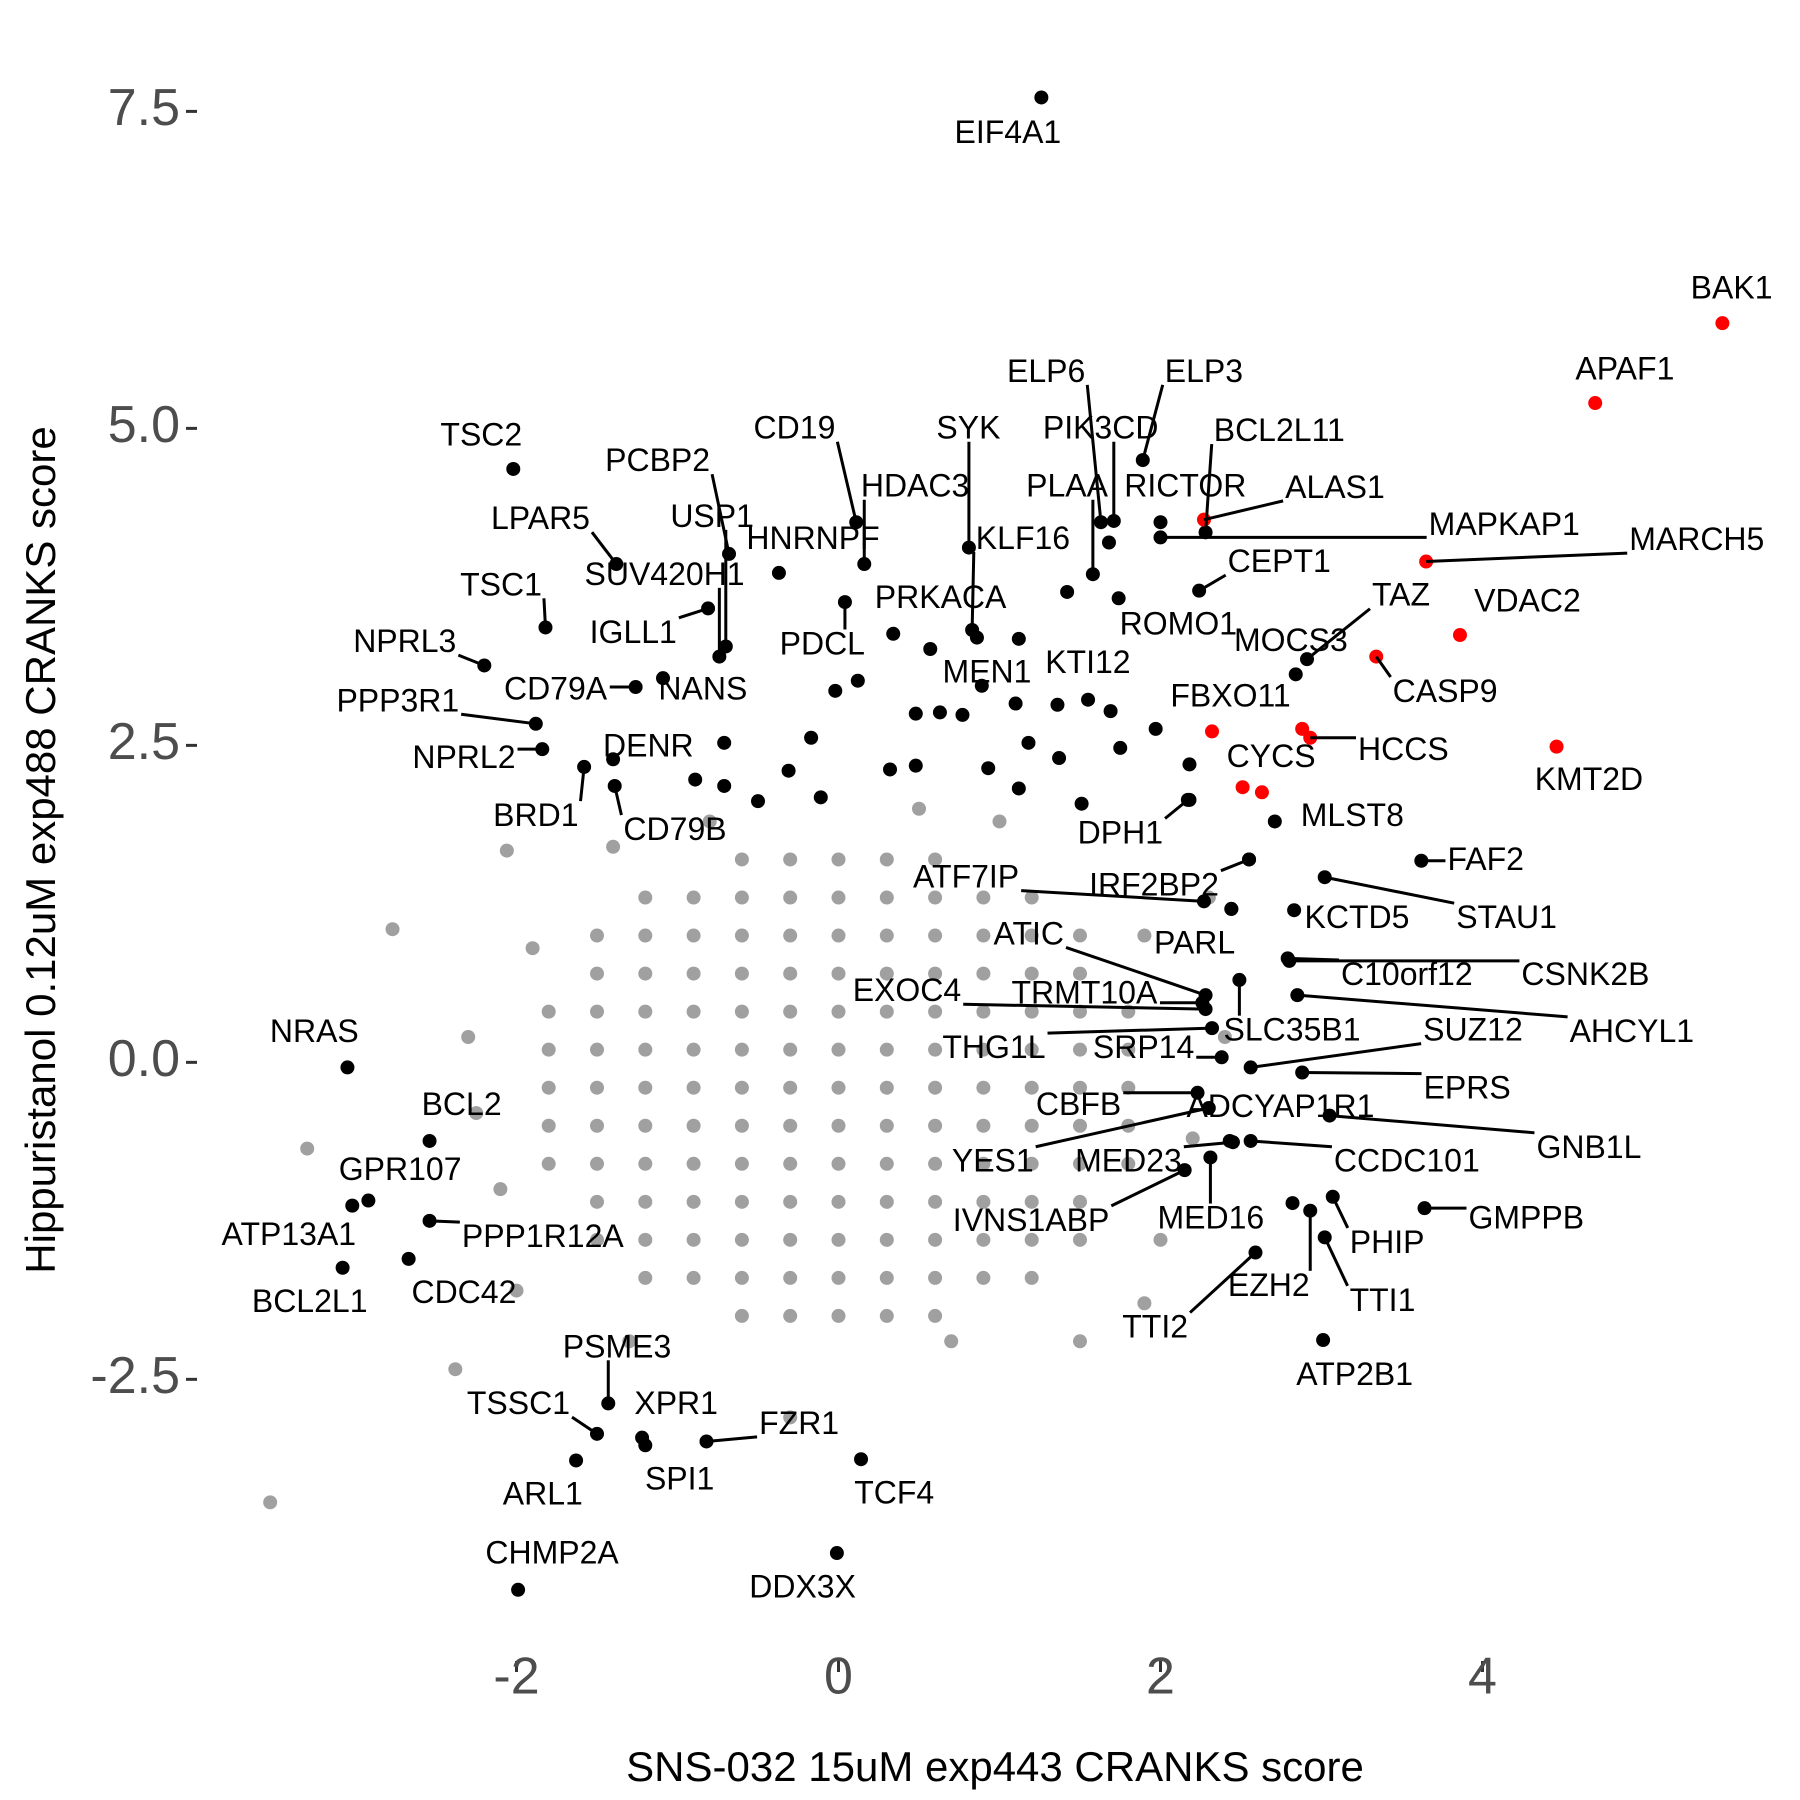  Describe the element at coordinates (1383, 1300) in the screenshot. I see `point-label: TTI1` at that location.